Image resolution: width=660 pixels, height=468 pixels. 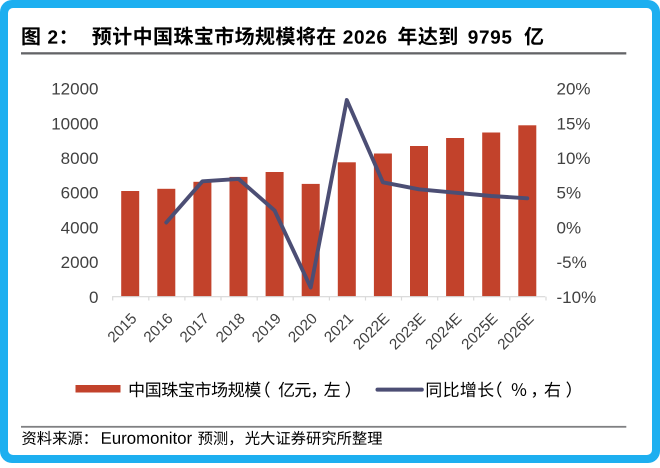 What do you see at coordinates (80, 262) in the screenshot?
I see `svg-text: 2000` at bounding box center [80, 262].